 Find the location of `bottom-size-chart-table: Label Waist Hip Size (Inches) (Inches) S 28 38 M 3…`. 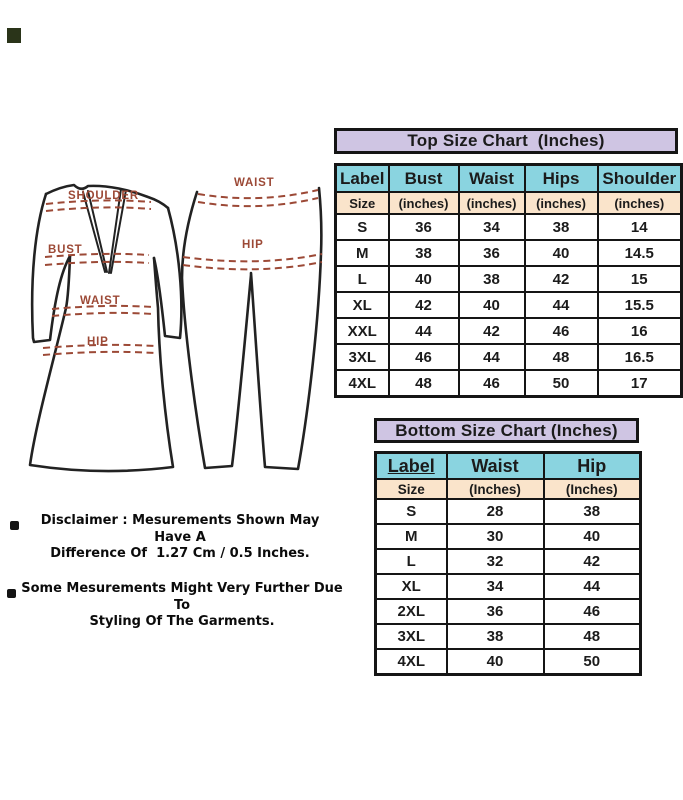

bottom-size-chart-table: Label Waist Hip Size (Inches) (Inches) S 28 38 M 3… is located at coordinates (508, 563).